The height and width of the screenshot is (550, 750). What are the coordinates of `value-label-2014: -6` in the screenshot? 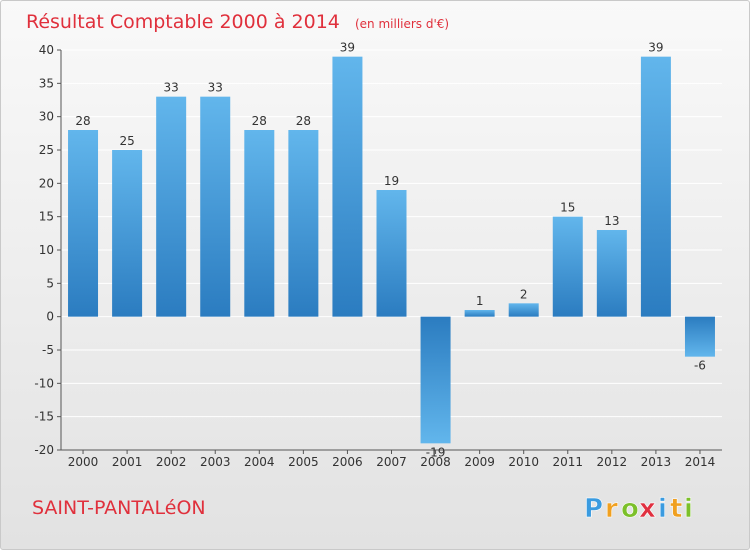 It's located at (700, 366).